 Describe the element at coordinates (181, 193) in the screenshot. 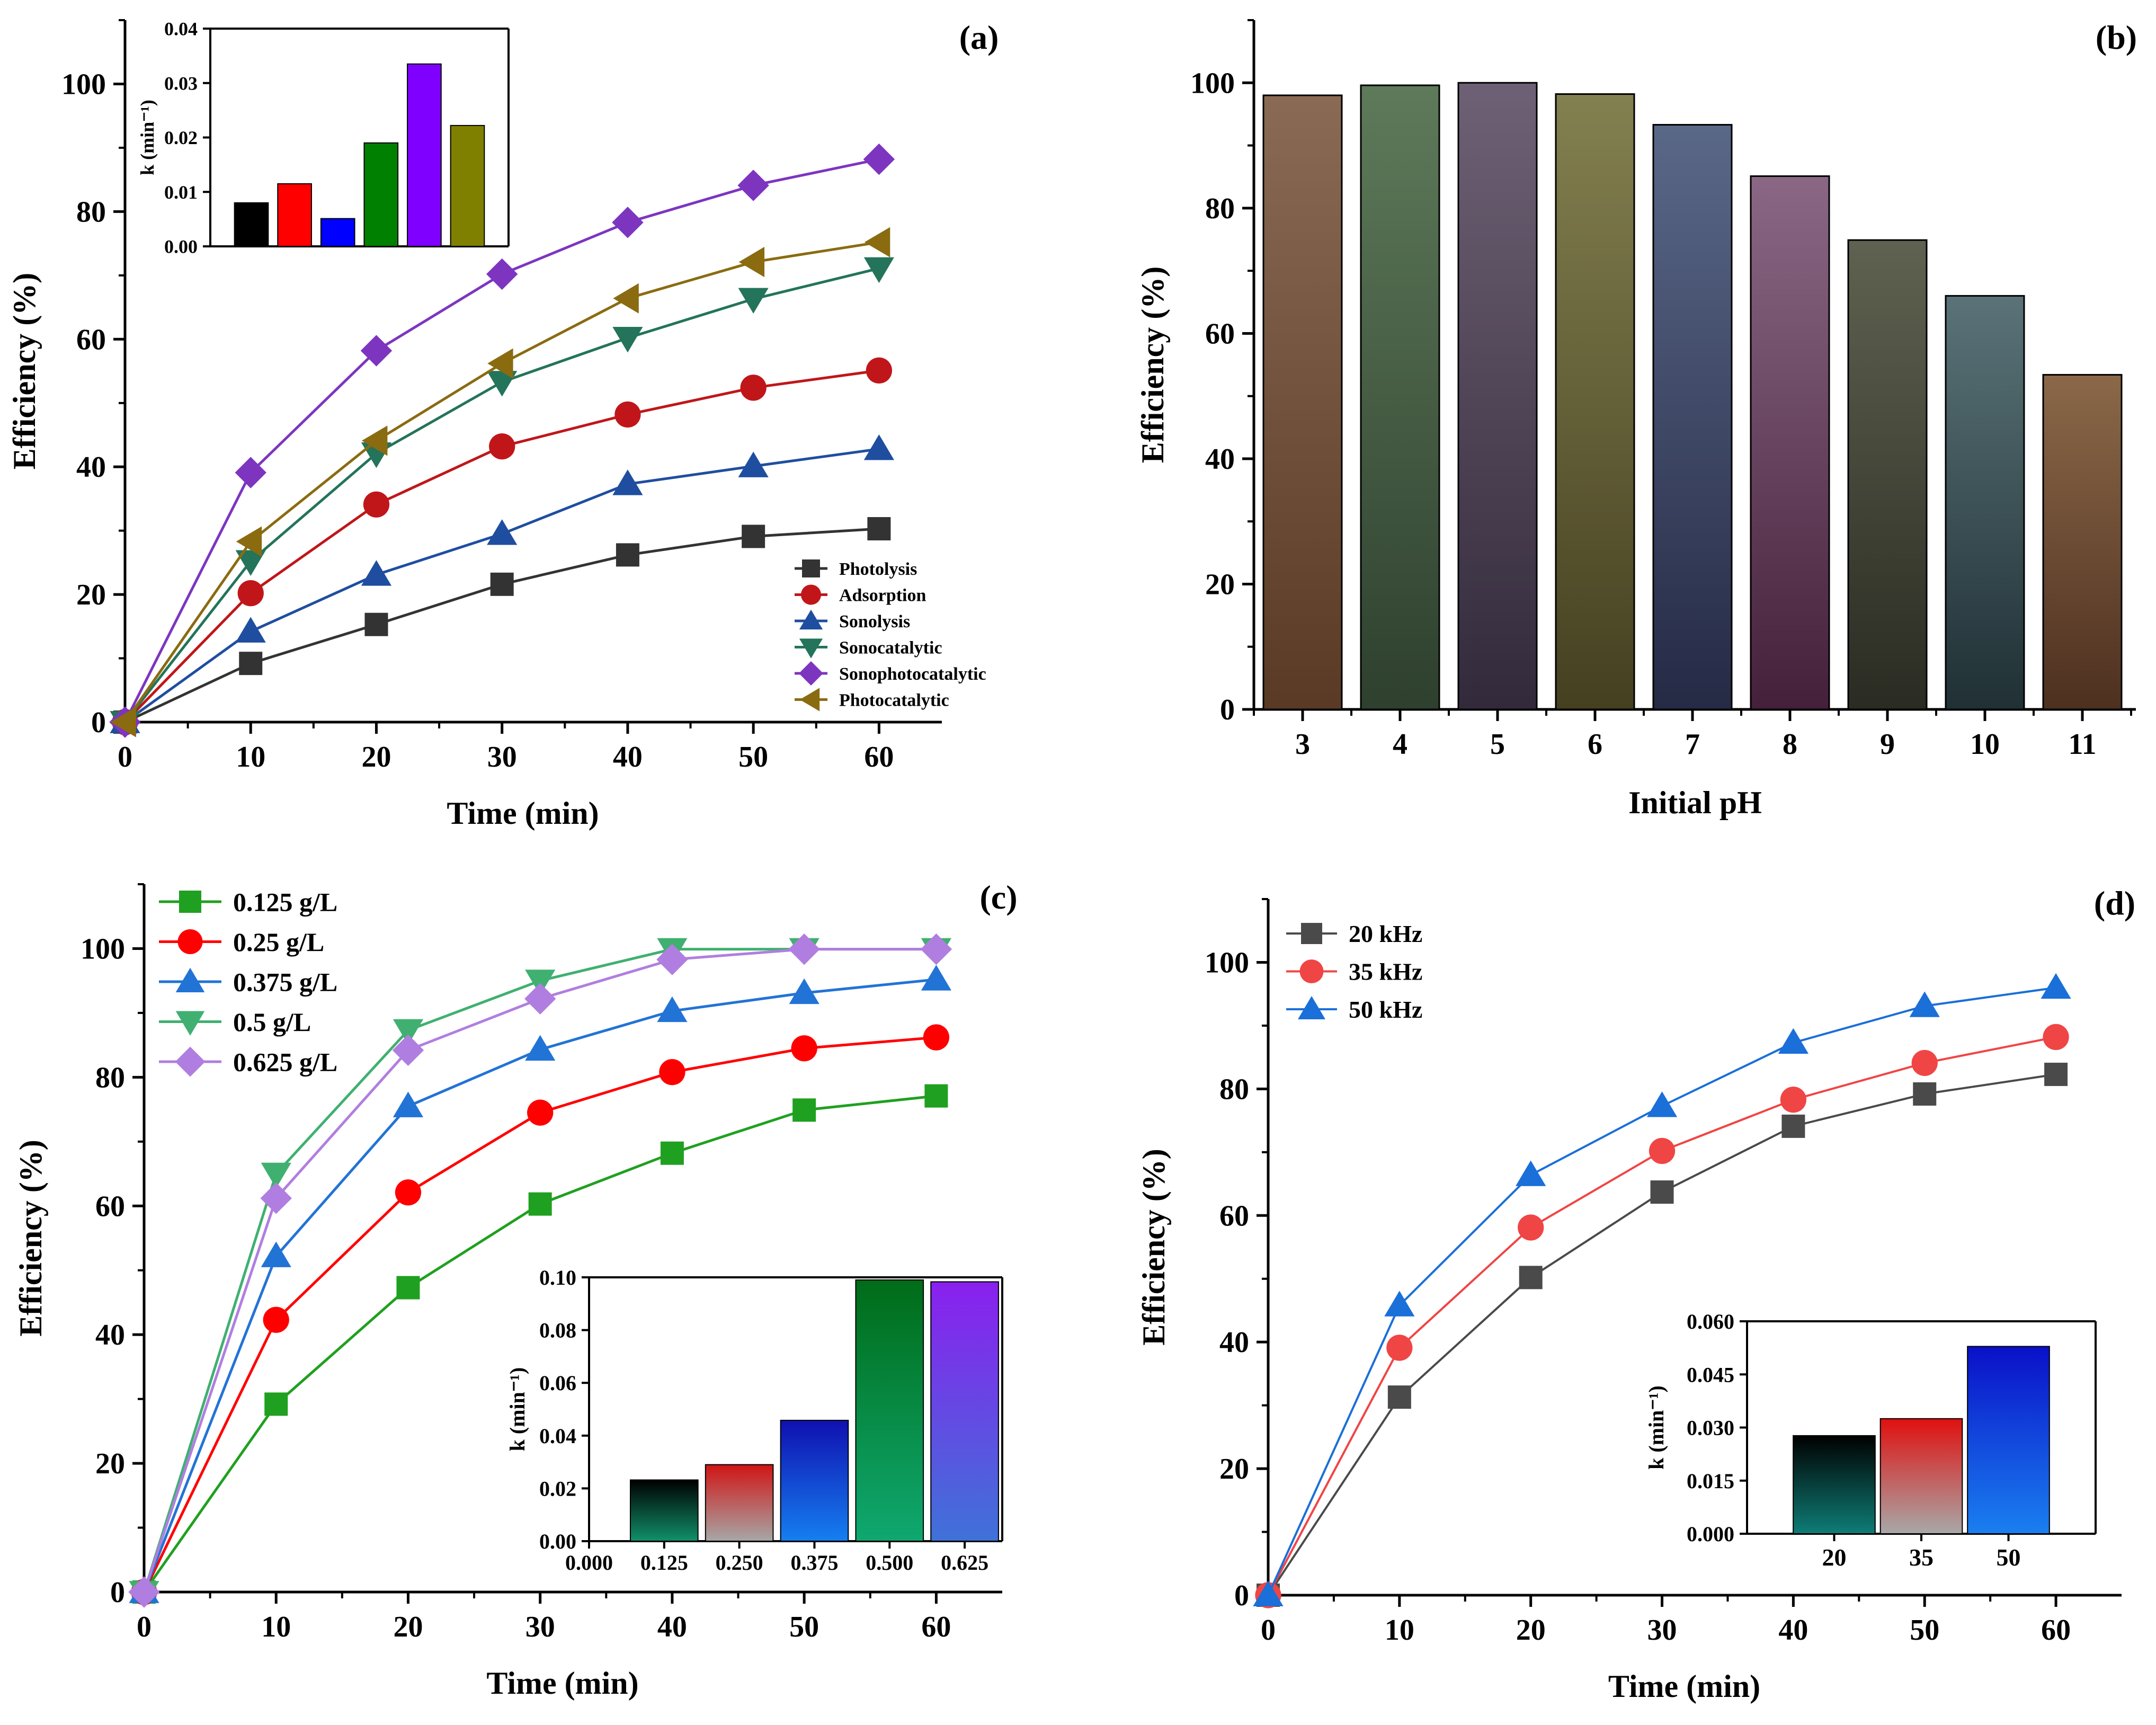

I see `inset-y-tick-label: 0.01` at that location.